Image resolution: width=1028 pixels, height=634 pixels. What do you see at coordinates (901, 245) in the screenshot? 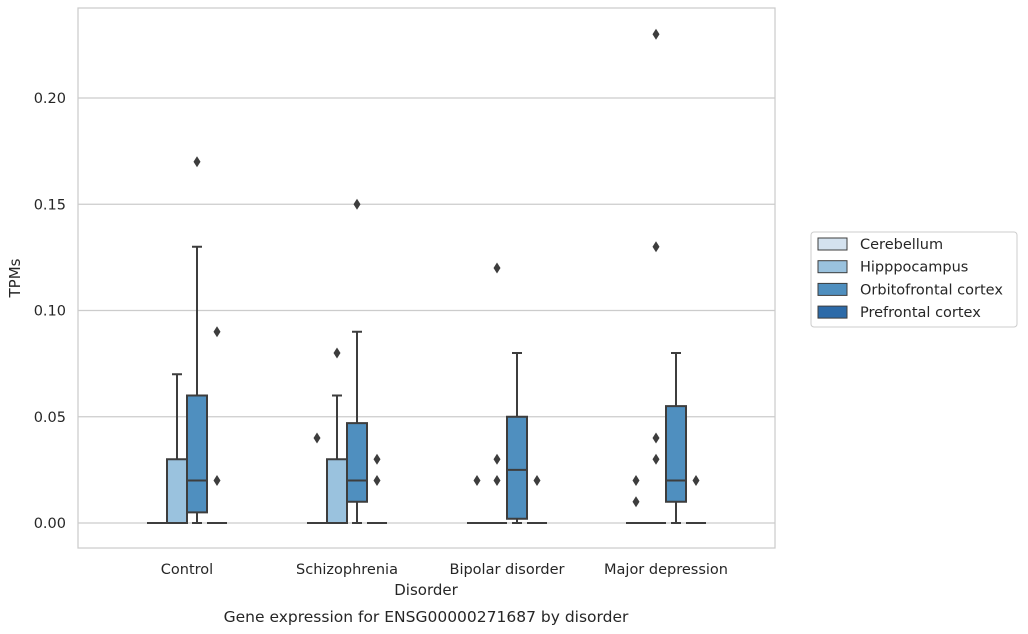
I see `legend-label: Cerebellum` at bounding box center [901, 245].